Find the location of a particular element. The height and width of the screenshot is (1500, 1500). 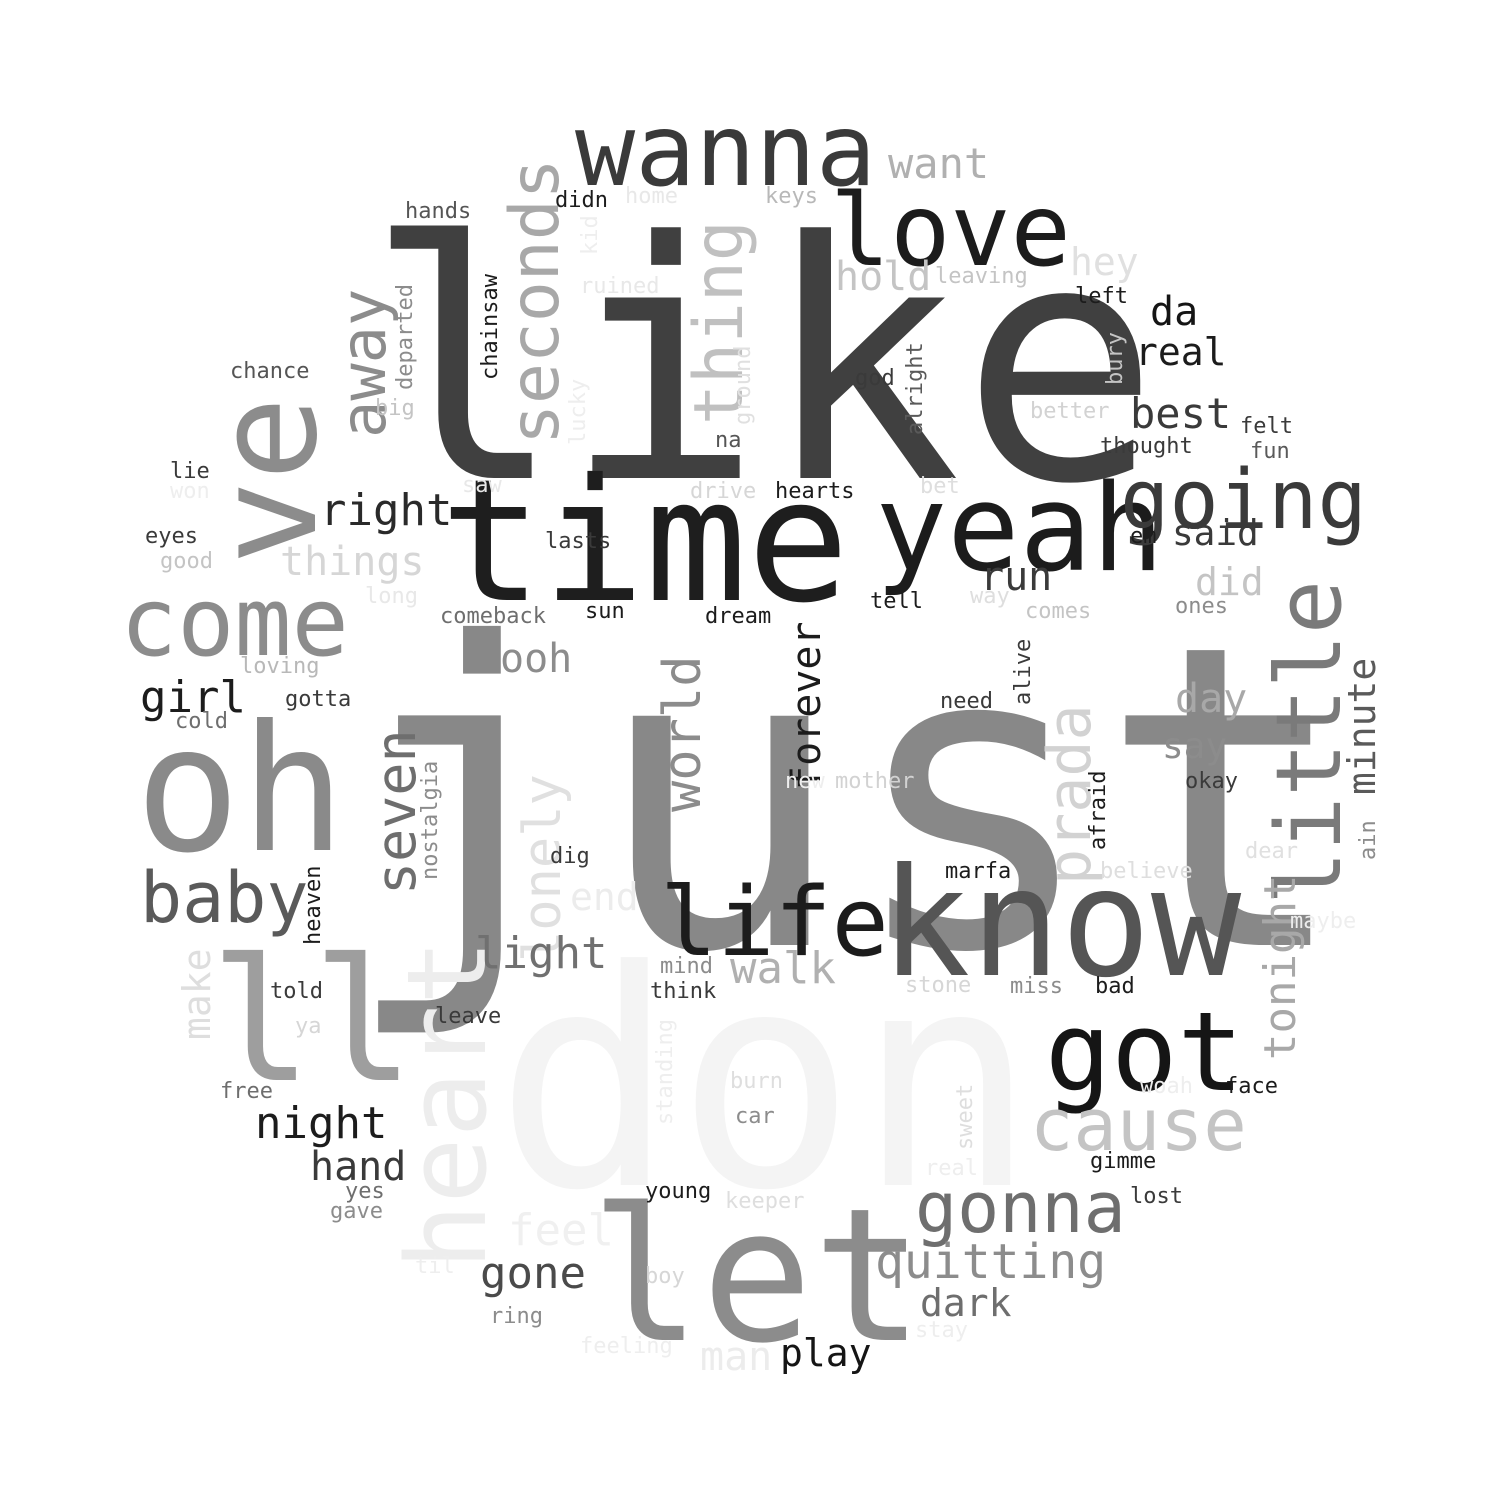

word-man: man is located at coordinates (736, 1357).